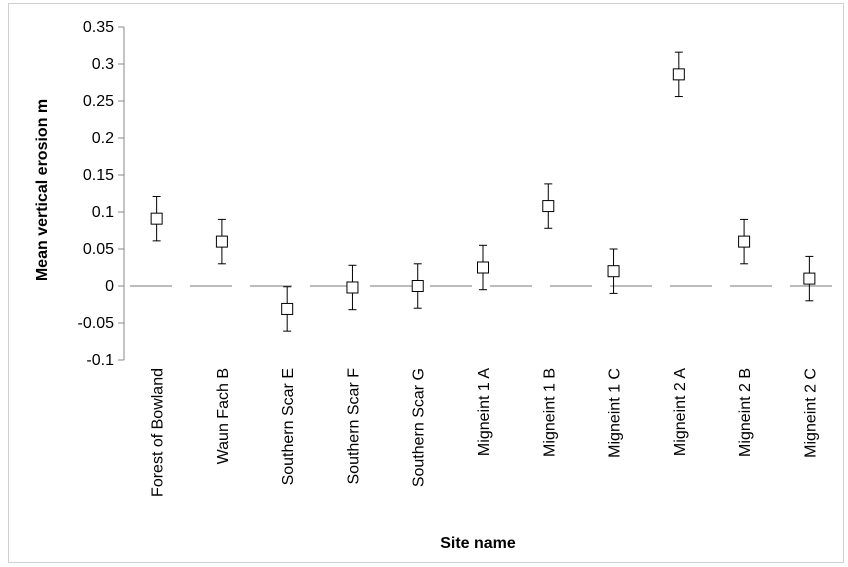 This screenshot has width=848, height=567. What do you see at coordinates (96, 323) in the screenshot?
I see `y-tick-label: -0.05` at bounding box center [96, 323].